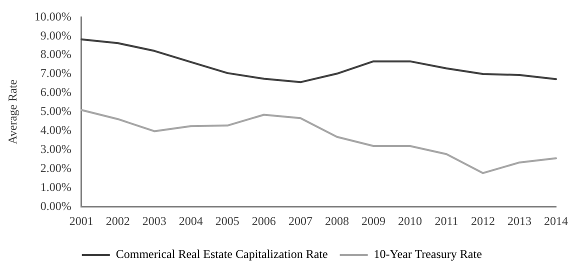 The height and width of the screenshot is (271, 576). What do you see at coordinates (428, 254) in the screenshot?
I see `legend-label: 10-Year Treasury Rate` at bounding box center [428, 254].